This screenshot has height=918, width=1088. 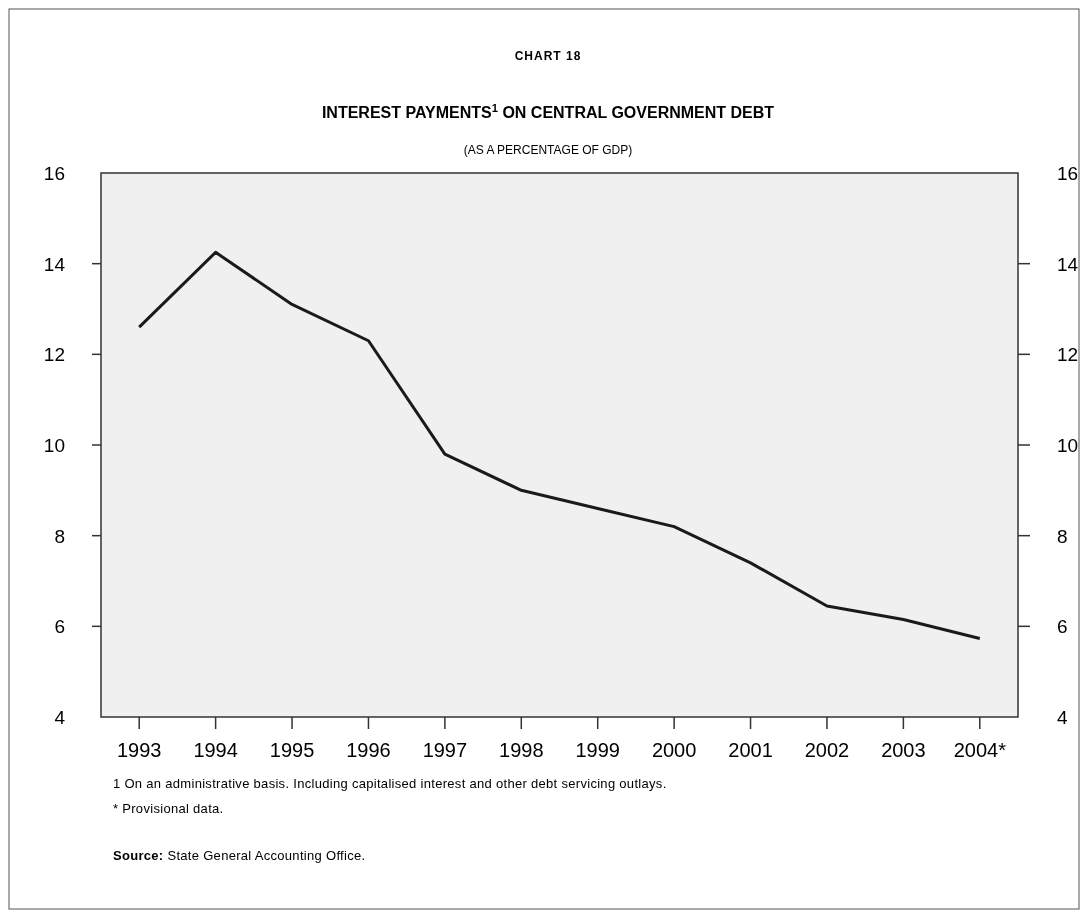 I want to click on x-tick-label: 2003, so click(x=903, y=750).